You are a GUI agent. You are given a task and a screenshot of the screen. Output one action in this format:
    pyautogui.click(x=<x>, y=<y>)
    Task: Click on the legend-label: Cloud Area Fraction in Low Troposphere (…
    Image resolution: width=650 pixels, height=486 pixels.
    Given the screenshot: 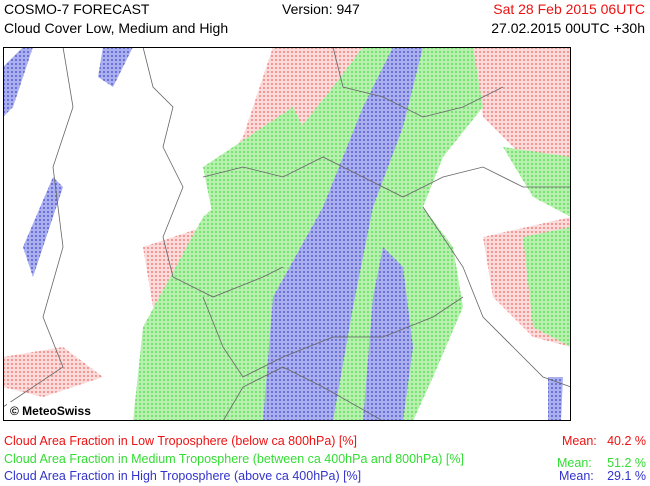 What is the action you would take?
    pyautogui.click(x=180, y=441)
    